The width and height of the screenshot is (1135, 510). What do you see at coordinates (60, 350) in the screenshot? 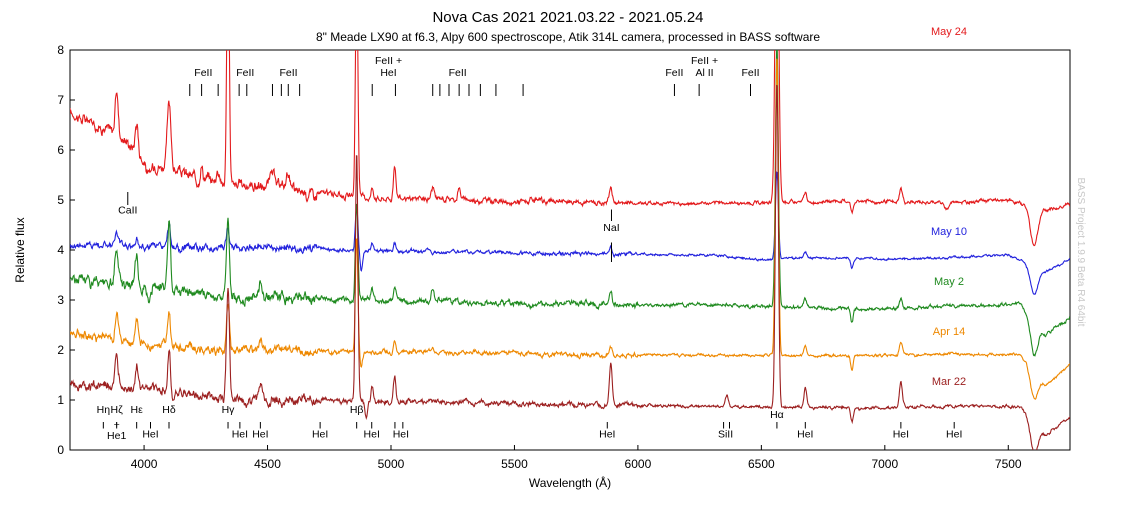
I see `y-tick-label: 2` at bounding box center [60, 350].